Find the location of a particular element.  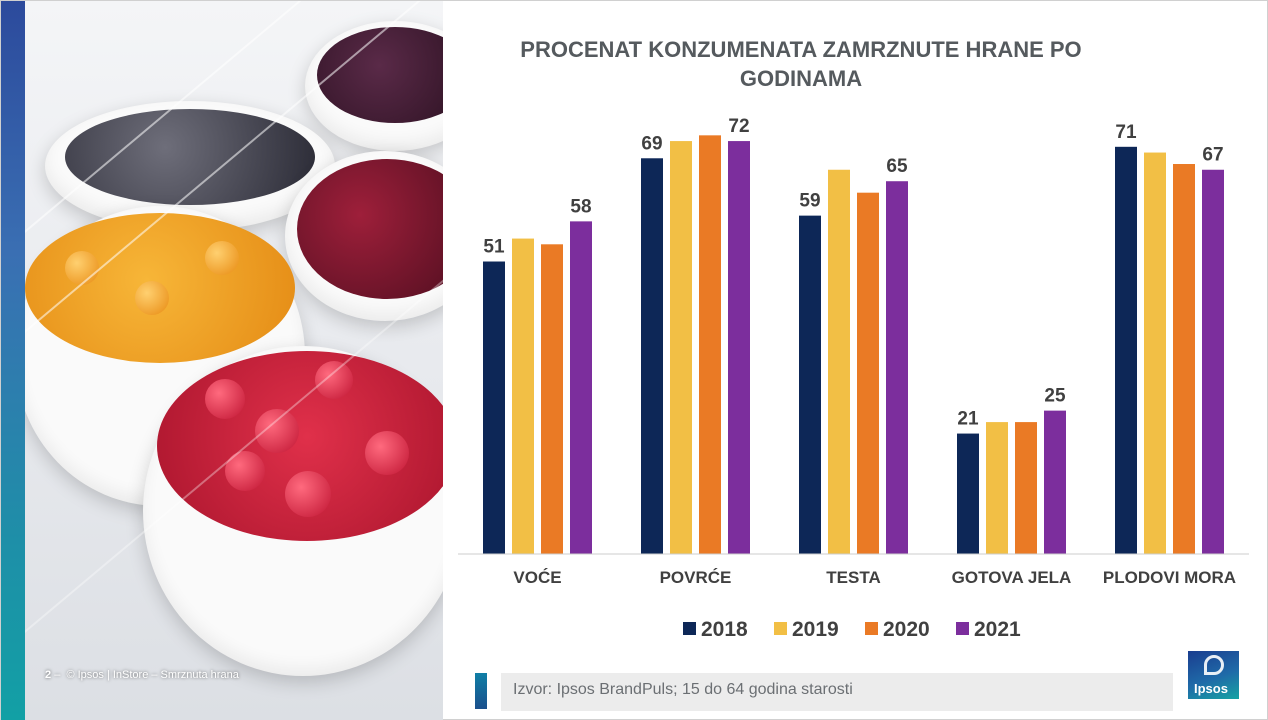

category-label-2: TESTA is located at coordinates (853, 577).